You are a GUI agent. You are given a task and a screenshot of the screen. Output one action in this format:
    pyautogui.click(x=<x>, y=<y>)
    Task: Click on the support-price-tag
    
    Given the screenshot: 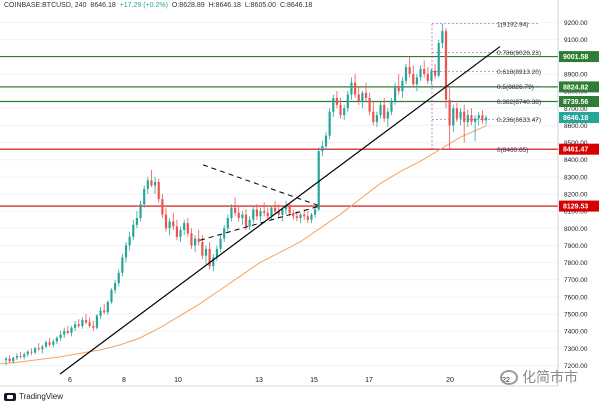 What is the action you would take?
    pyautogui.click(x=579, y=149)
    